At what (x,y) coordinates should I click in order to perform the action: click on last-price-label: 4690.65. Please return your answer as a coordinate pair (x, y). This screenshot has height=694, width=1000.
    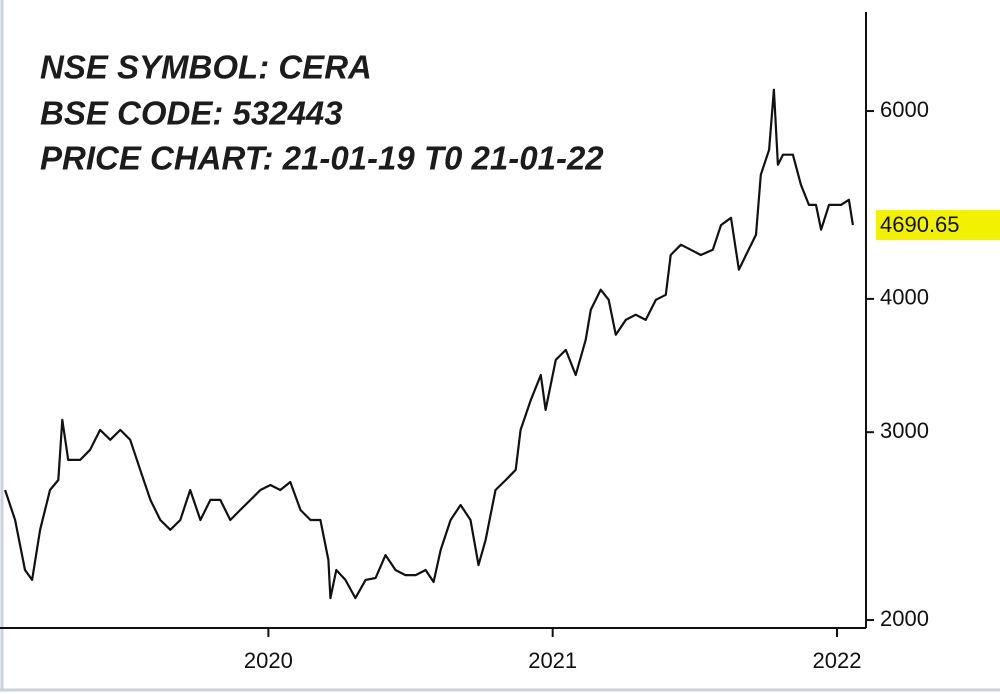
    Looking at the image, I should click on (920, 224).